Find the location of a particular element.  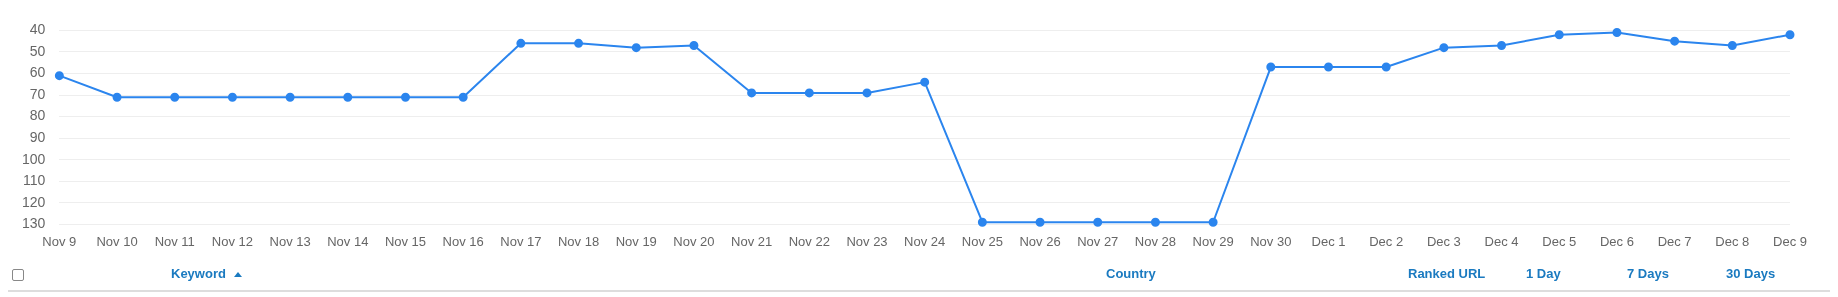

x-tick-label: Nov 26 is located at coordinates (1040, 241).